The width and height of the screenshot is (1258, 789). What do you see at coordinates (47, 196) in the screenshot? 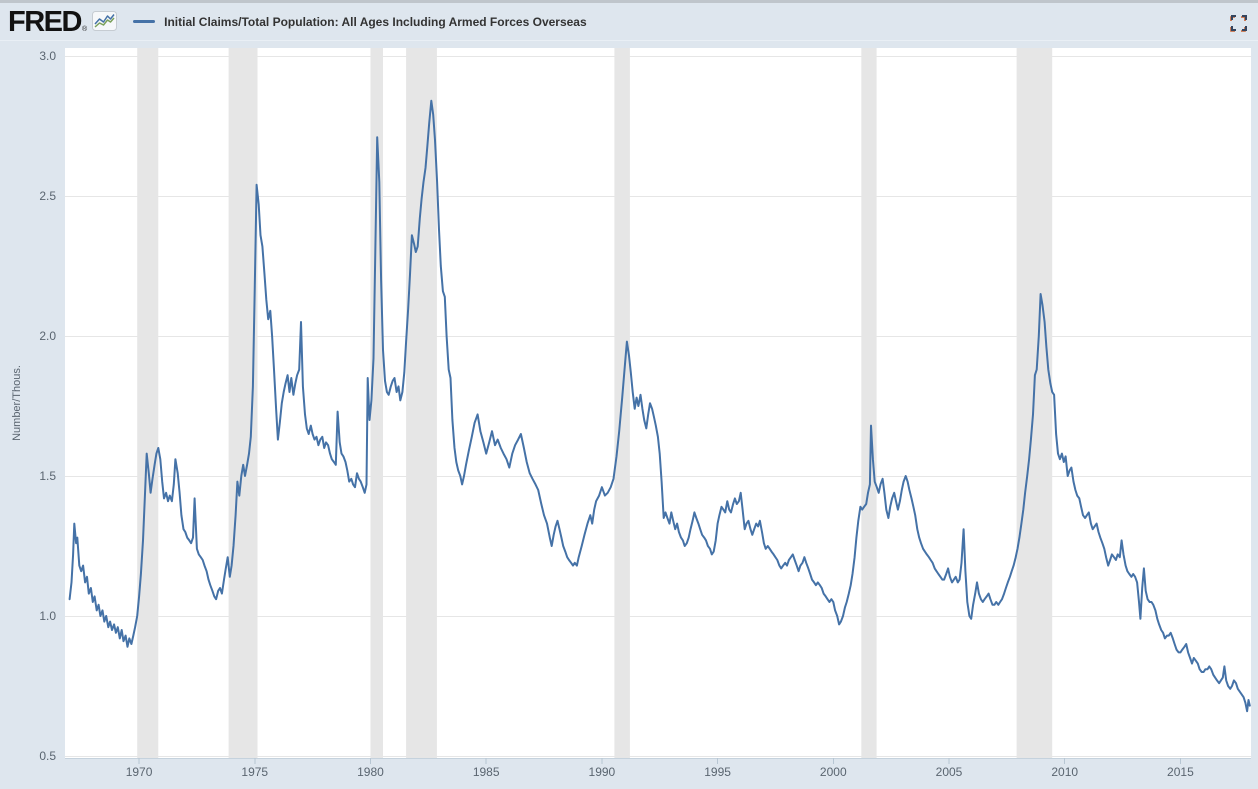
I see `y-tick-label: 2.5` at bounding box center [47, 196].